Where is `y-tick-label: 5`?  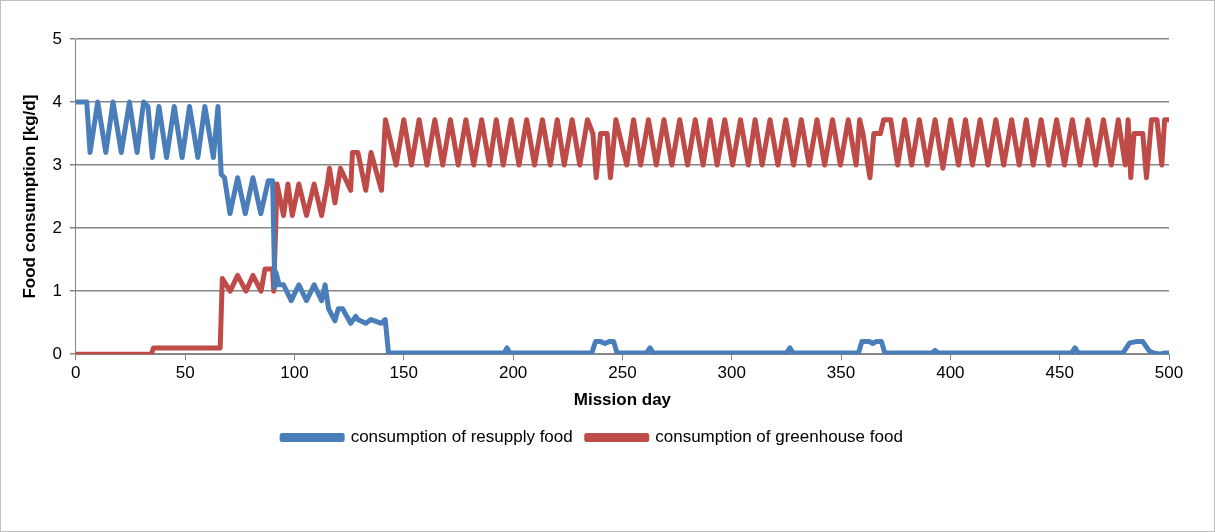 y-tick-label: 5 is located at coordinates (57, 38).